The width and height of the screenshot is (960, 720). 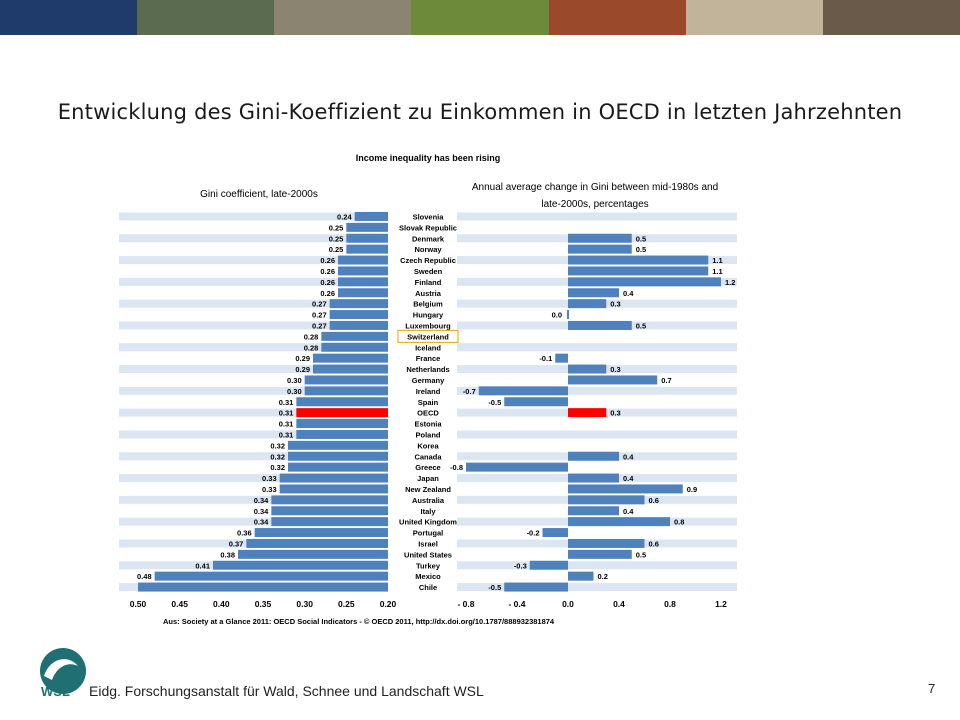 What do you see at coordinates (692, 489) in the screenshot?
I see `change-value-label: 0.9` at bounding box center [692, 489].